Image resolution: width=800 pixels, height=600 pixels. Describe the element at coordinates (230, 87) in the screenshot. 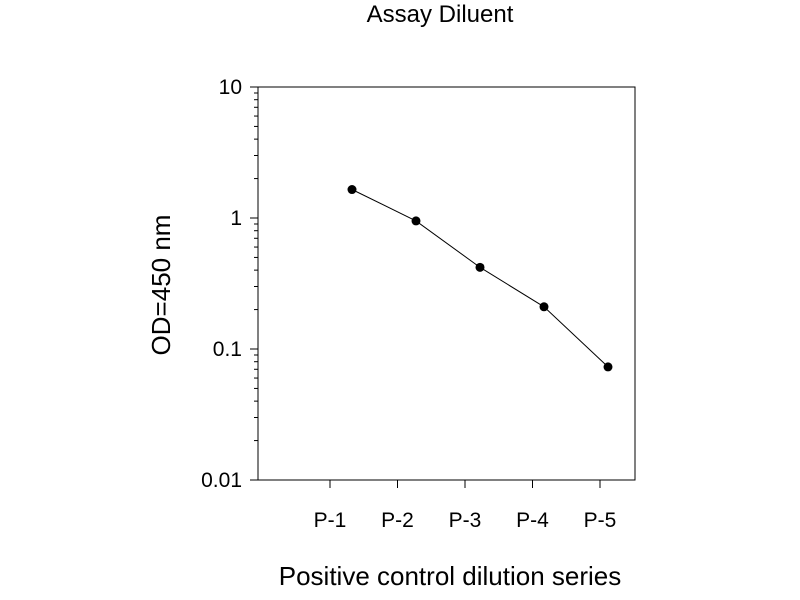

I see `y-tick-label: 10` at that location.